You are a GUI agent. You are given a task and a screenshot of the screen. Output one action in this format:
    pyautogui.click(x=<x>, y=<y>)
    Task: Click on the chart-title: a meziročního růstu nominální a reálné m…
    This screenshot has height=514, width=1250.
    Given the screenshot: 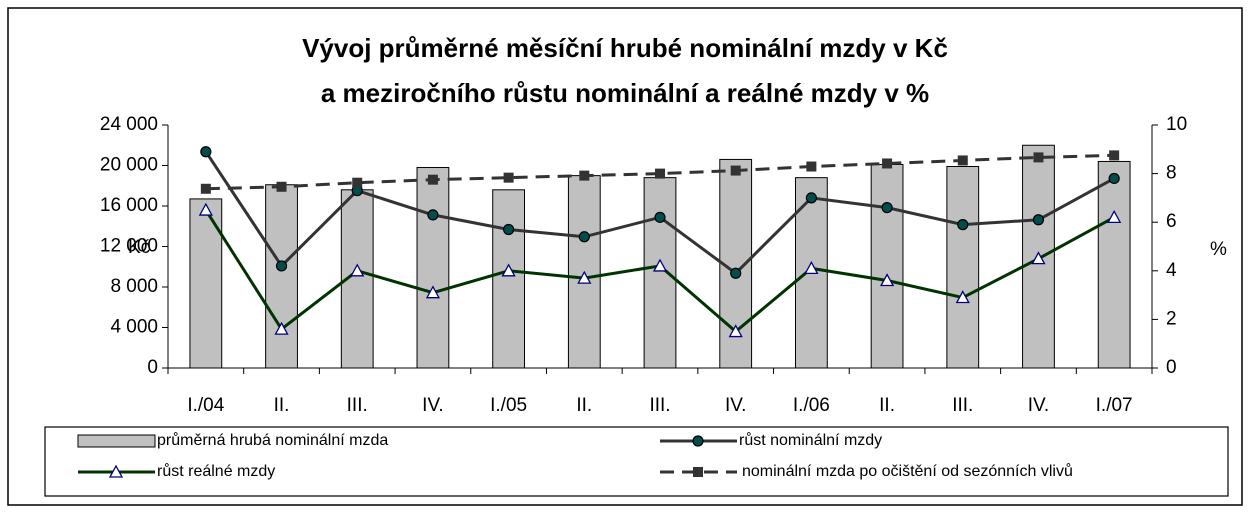 What is the action you would take?
    pyautogui.click(x=625, y=93)
    